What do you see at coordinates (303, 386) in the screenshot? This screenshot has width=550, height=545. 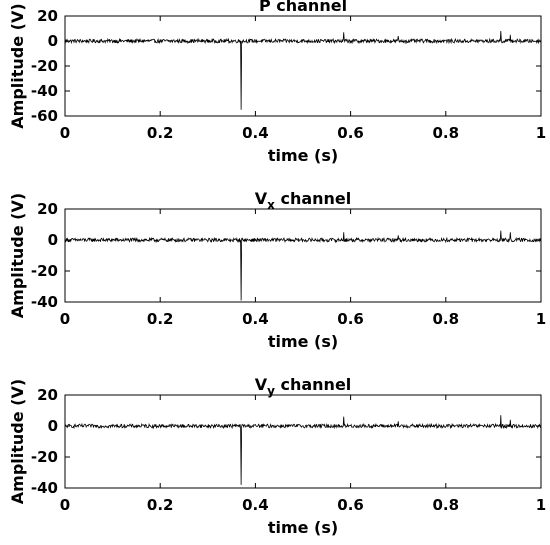 I see `plot-title: Vy channel` at bounding box center [303, 386].